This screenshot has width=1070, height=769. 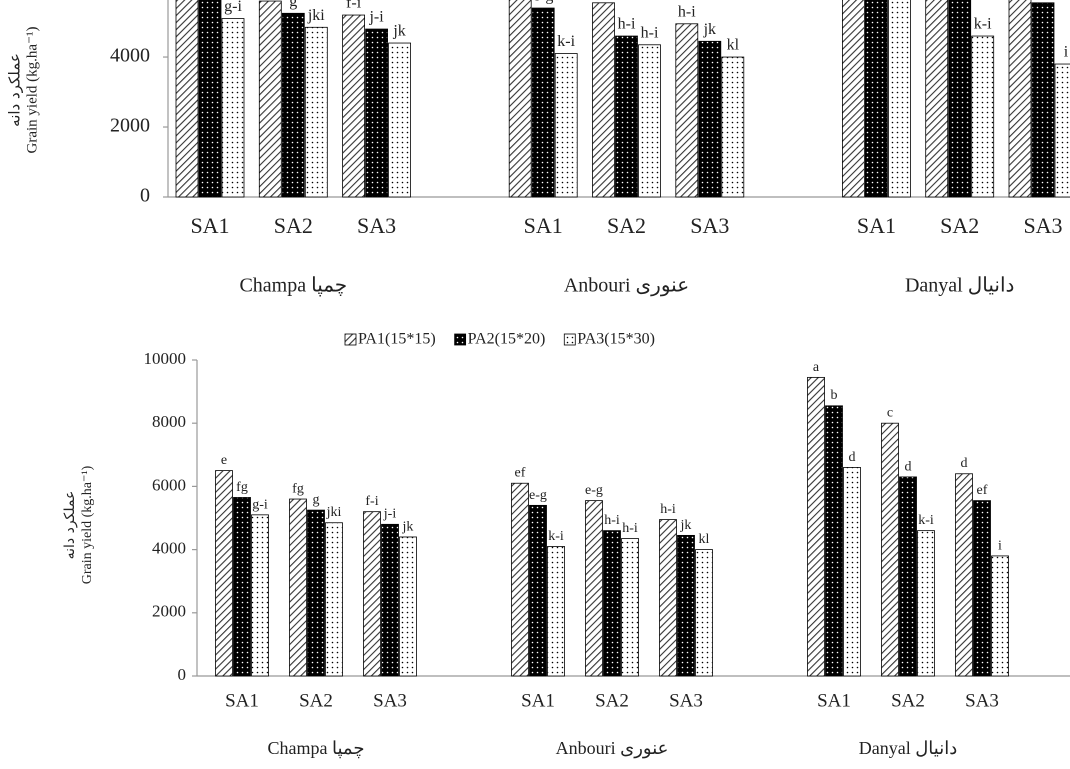 I want to click on data-label: c, so click(x=890, y=413).